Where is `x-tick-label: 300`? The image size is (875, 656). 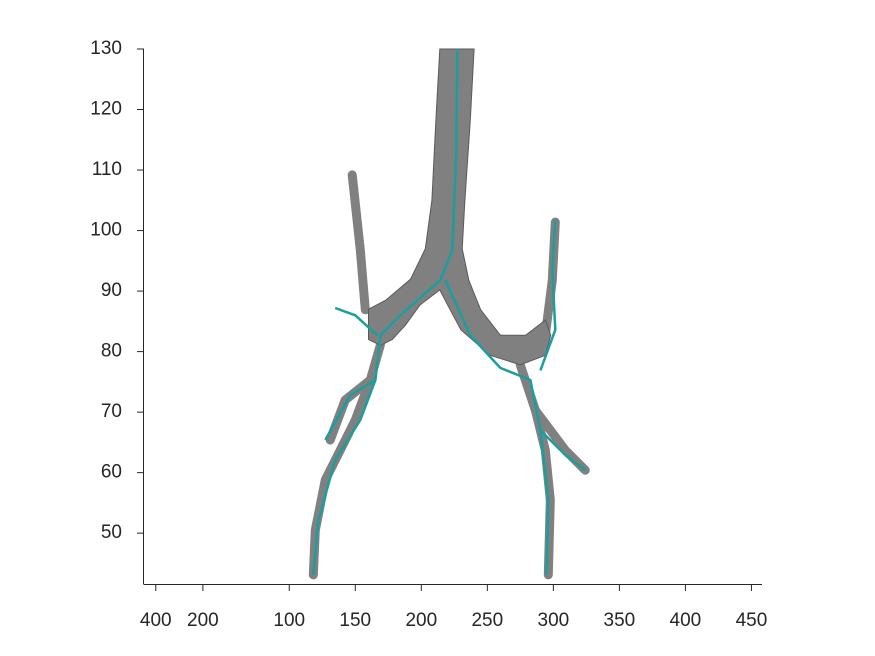 x-tick-label: 300 is located at coordinates (554, 620).